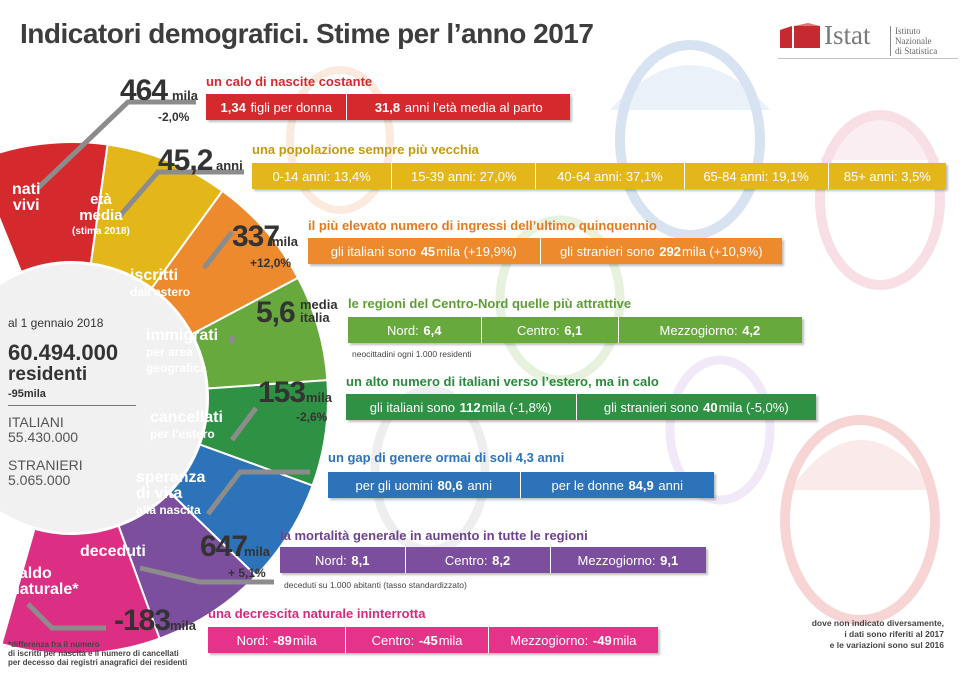 Image resolution: width=964 pixels, height=677 pixels. I want to click on center-foreigners-value: 5.065.000, so click(39, 480).